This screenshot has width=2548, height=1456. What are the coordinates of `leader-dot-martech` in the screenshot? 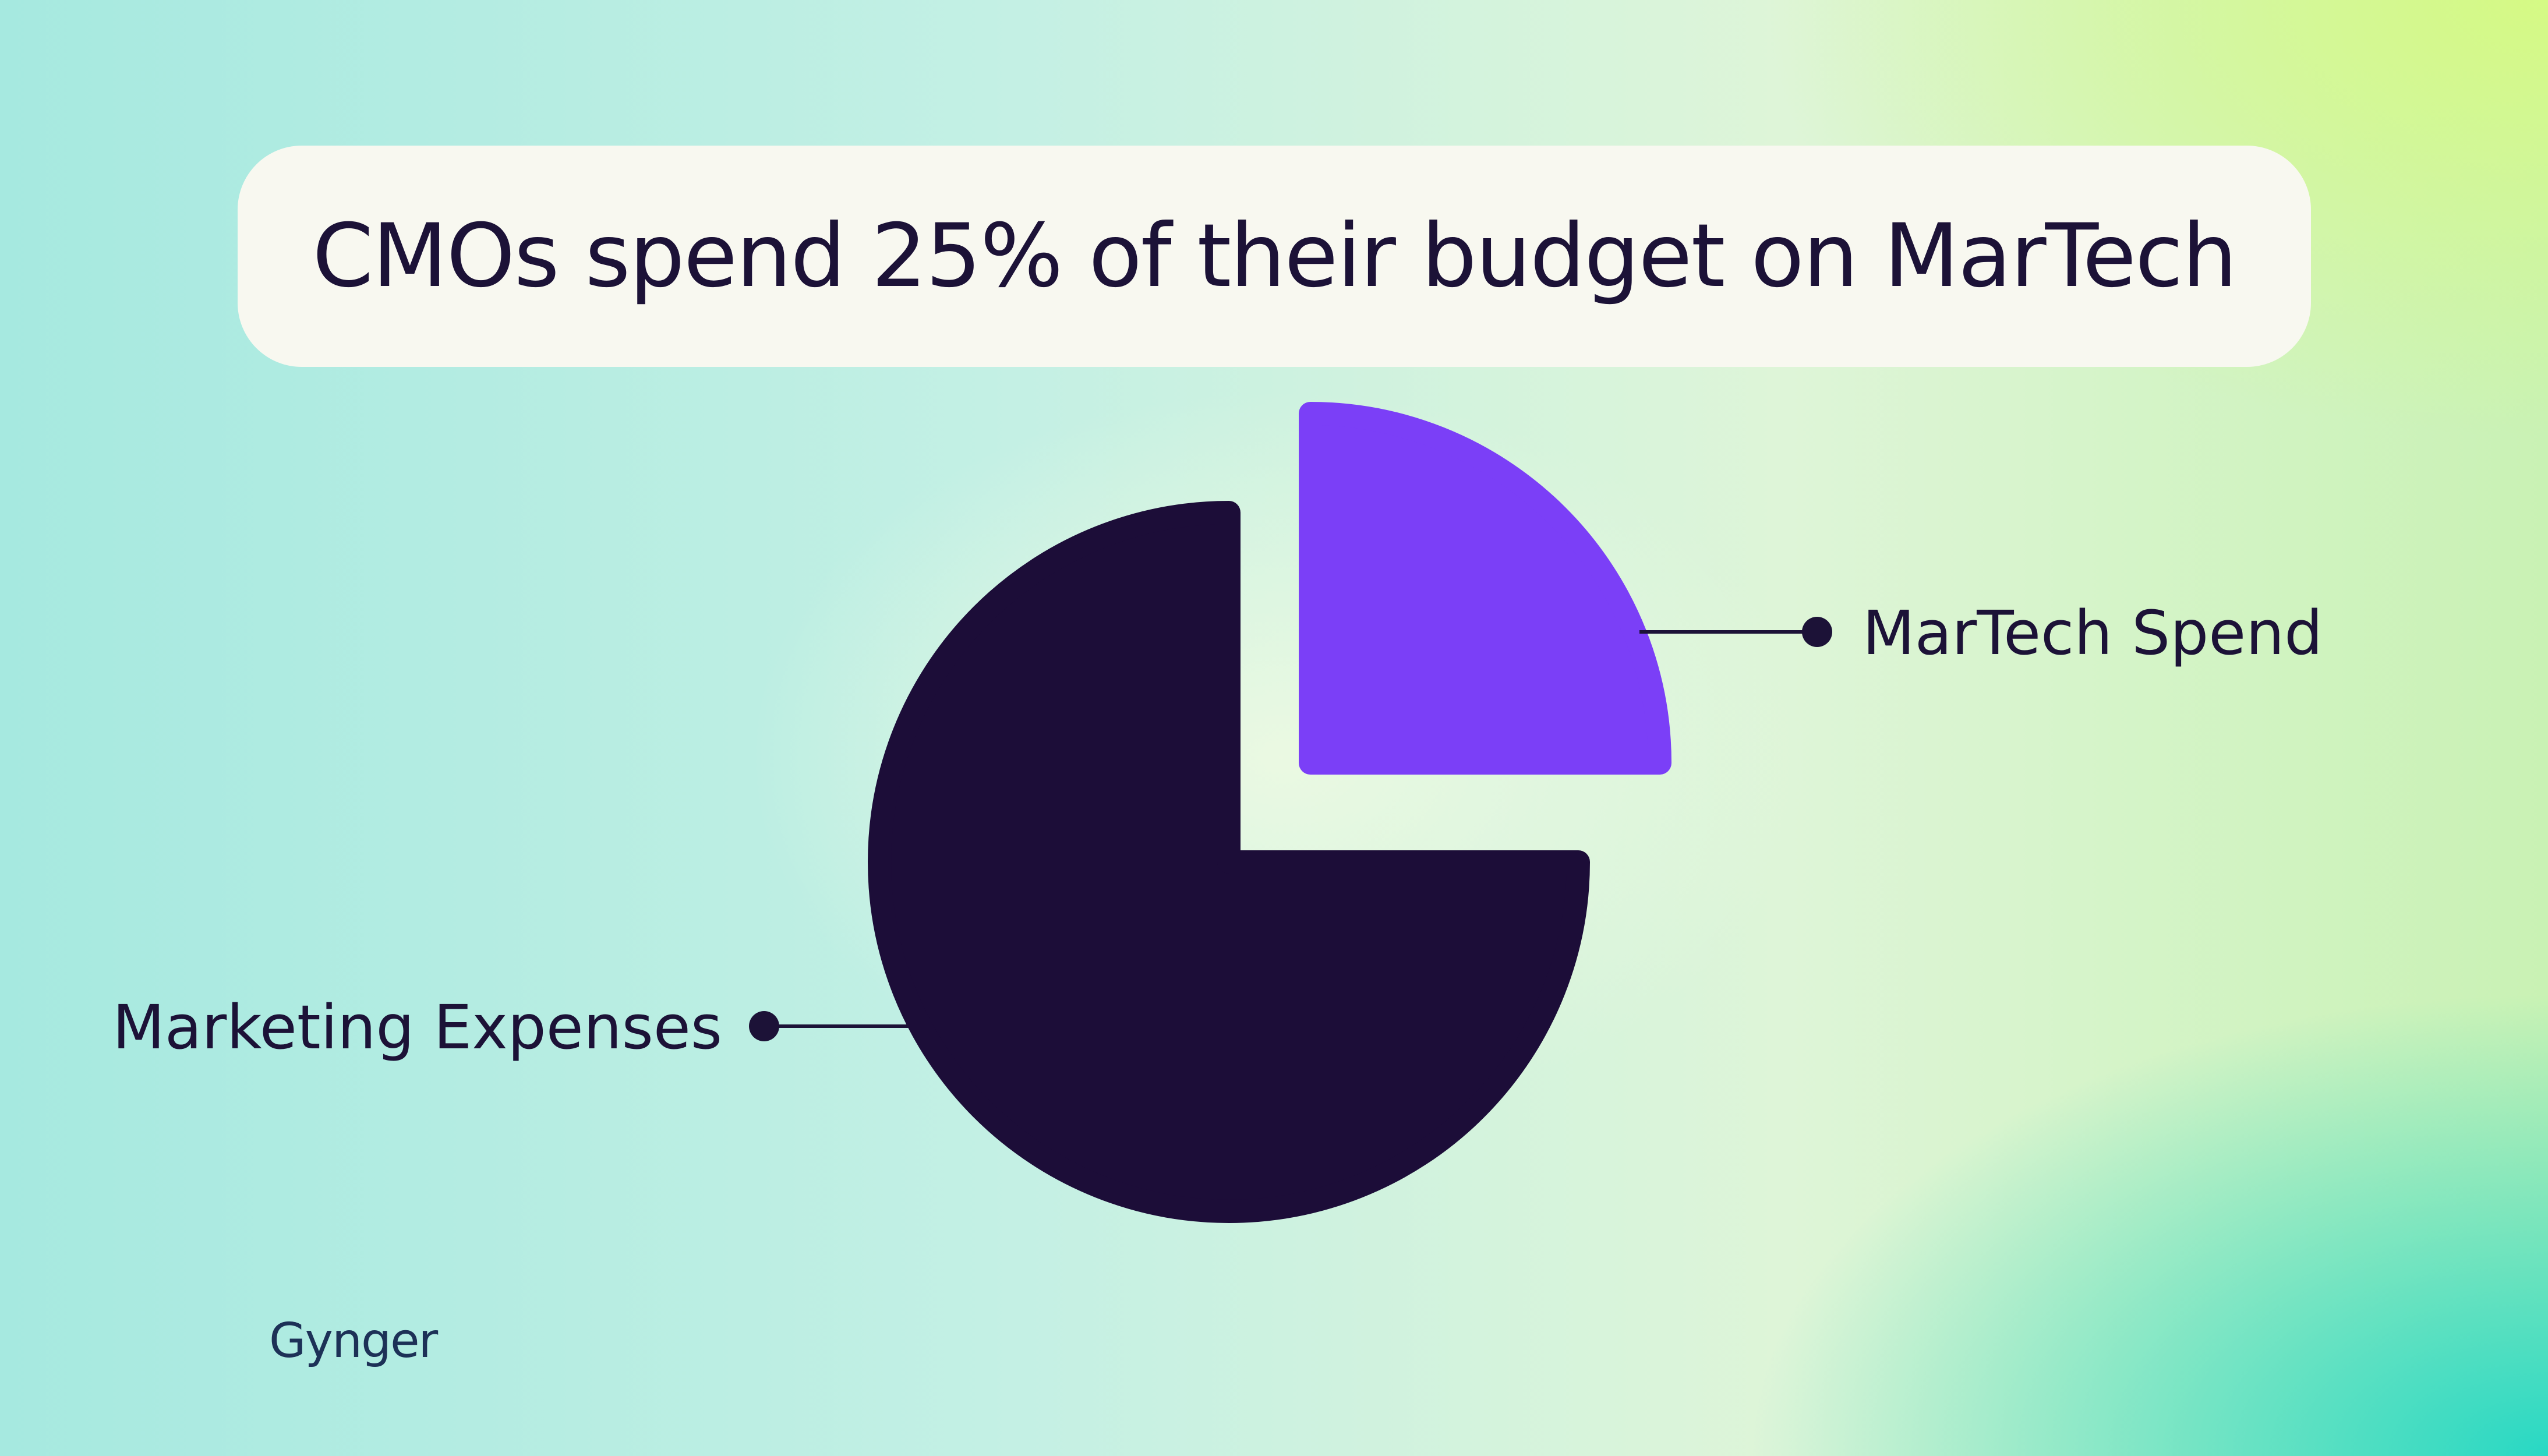 It's located at (1817, 632).